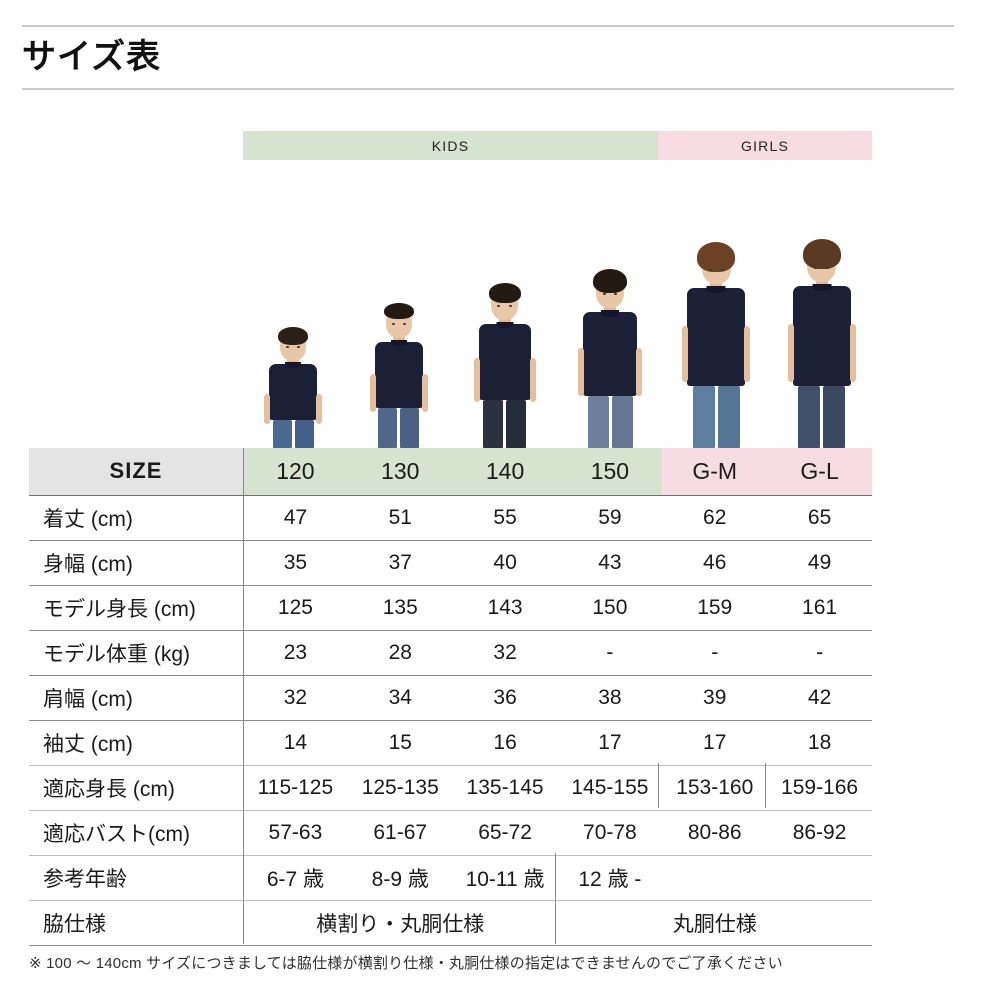 The image size is (1000, 1000). I want to click on table-row-model-weight: モデル体重 (kg) 23 28 32 - - -, so click(450, 653).